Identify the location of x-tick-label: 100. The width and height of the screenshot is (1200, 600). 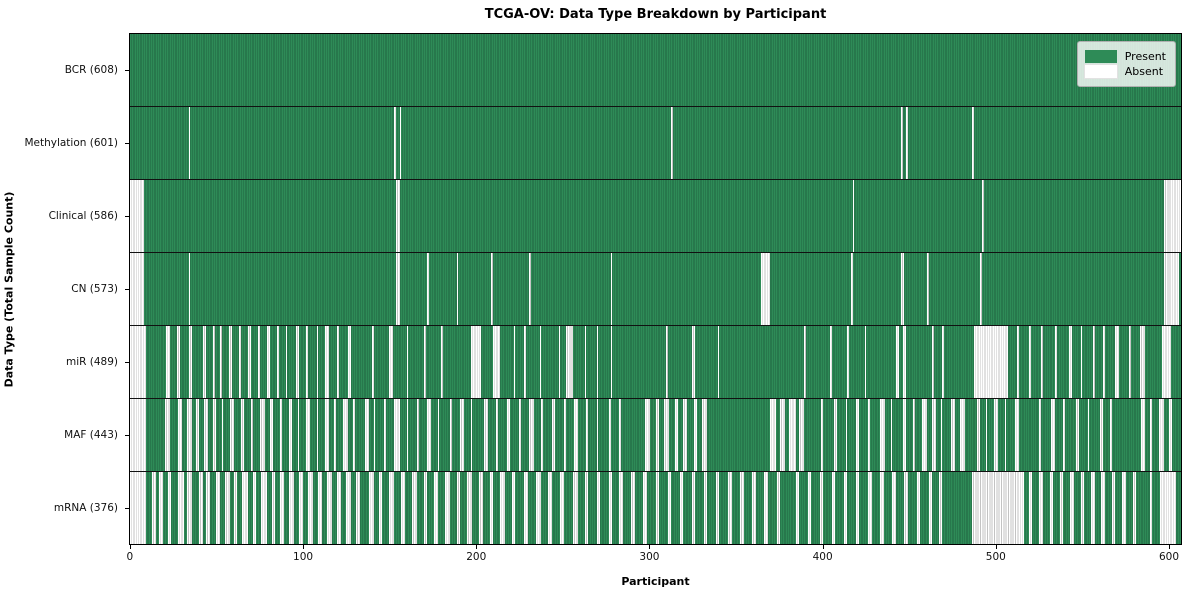
(303, 557).